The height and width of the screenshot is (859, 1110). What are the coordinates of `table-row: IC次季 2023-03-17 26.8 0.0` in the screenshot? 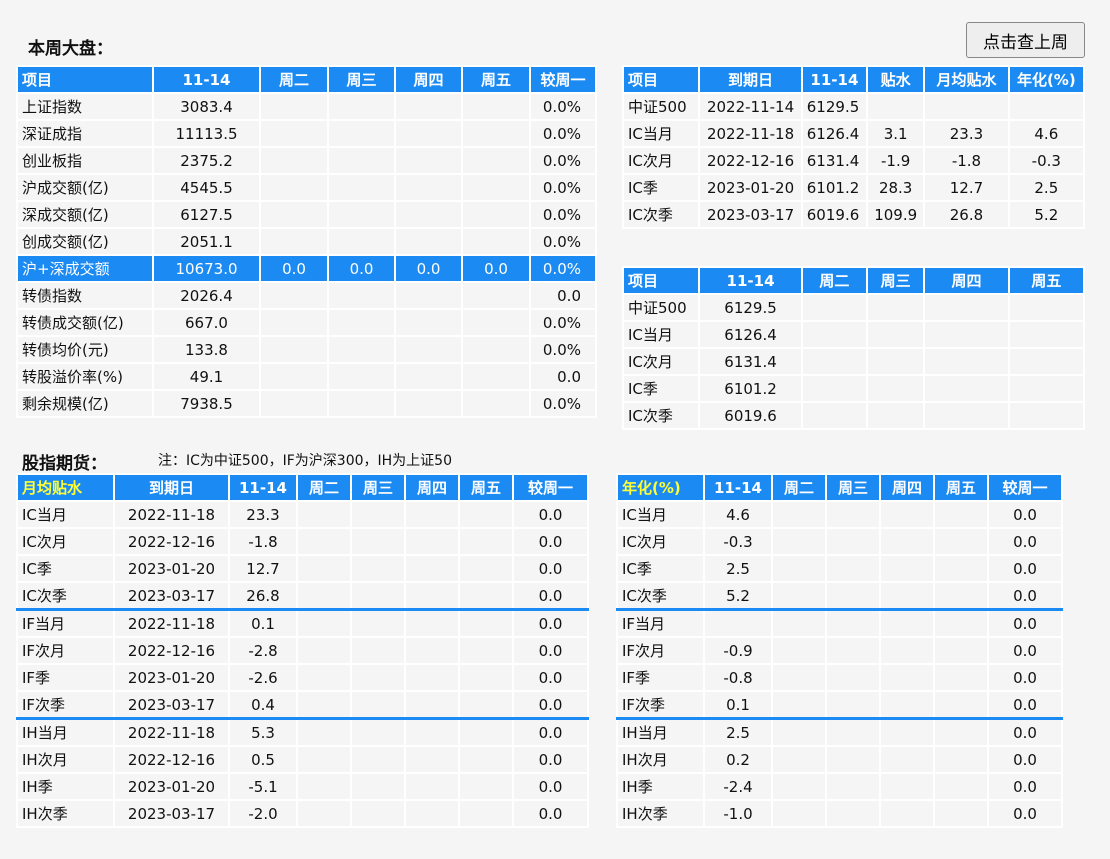 It's located at (302, 596).